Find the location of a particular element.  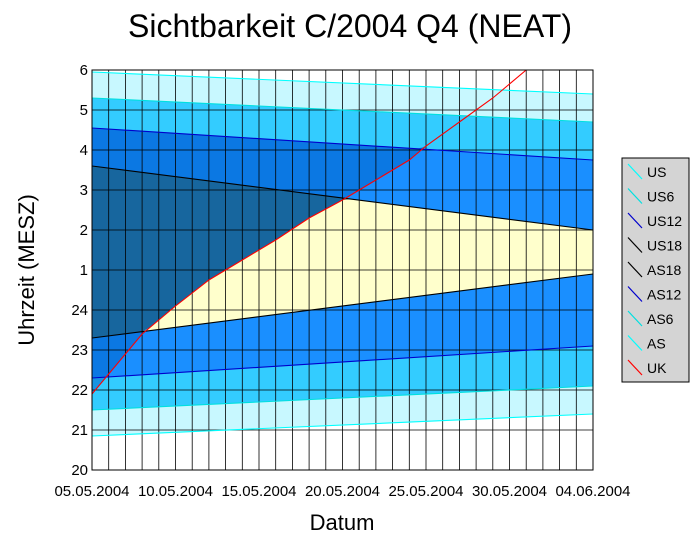

x-tick-label: 20.05.2004 is located at coordinates (342, 491).